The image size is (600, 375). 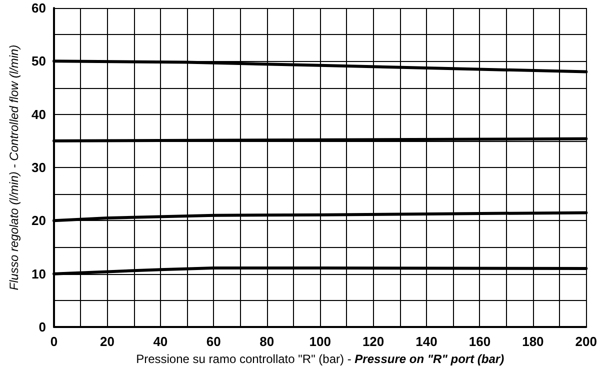 What do you see at coordinates (39, 220) in the screenshot?
I see `y-tick-label: 20` at bounding box center [39, 220].